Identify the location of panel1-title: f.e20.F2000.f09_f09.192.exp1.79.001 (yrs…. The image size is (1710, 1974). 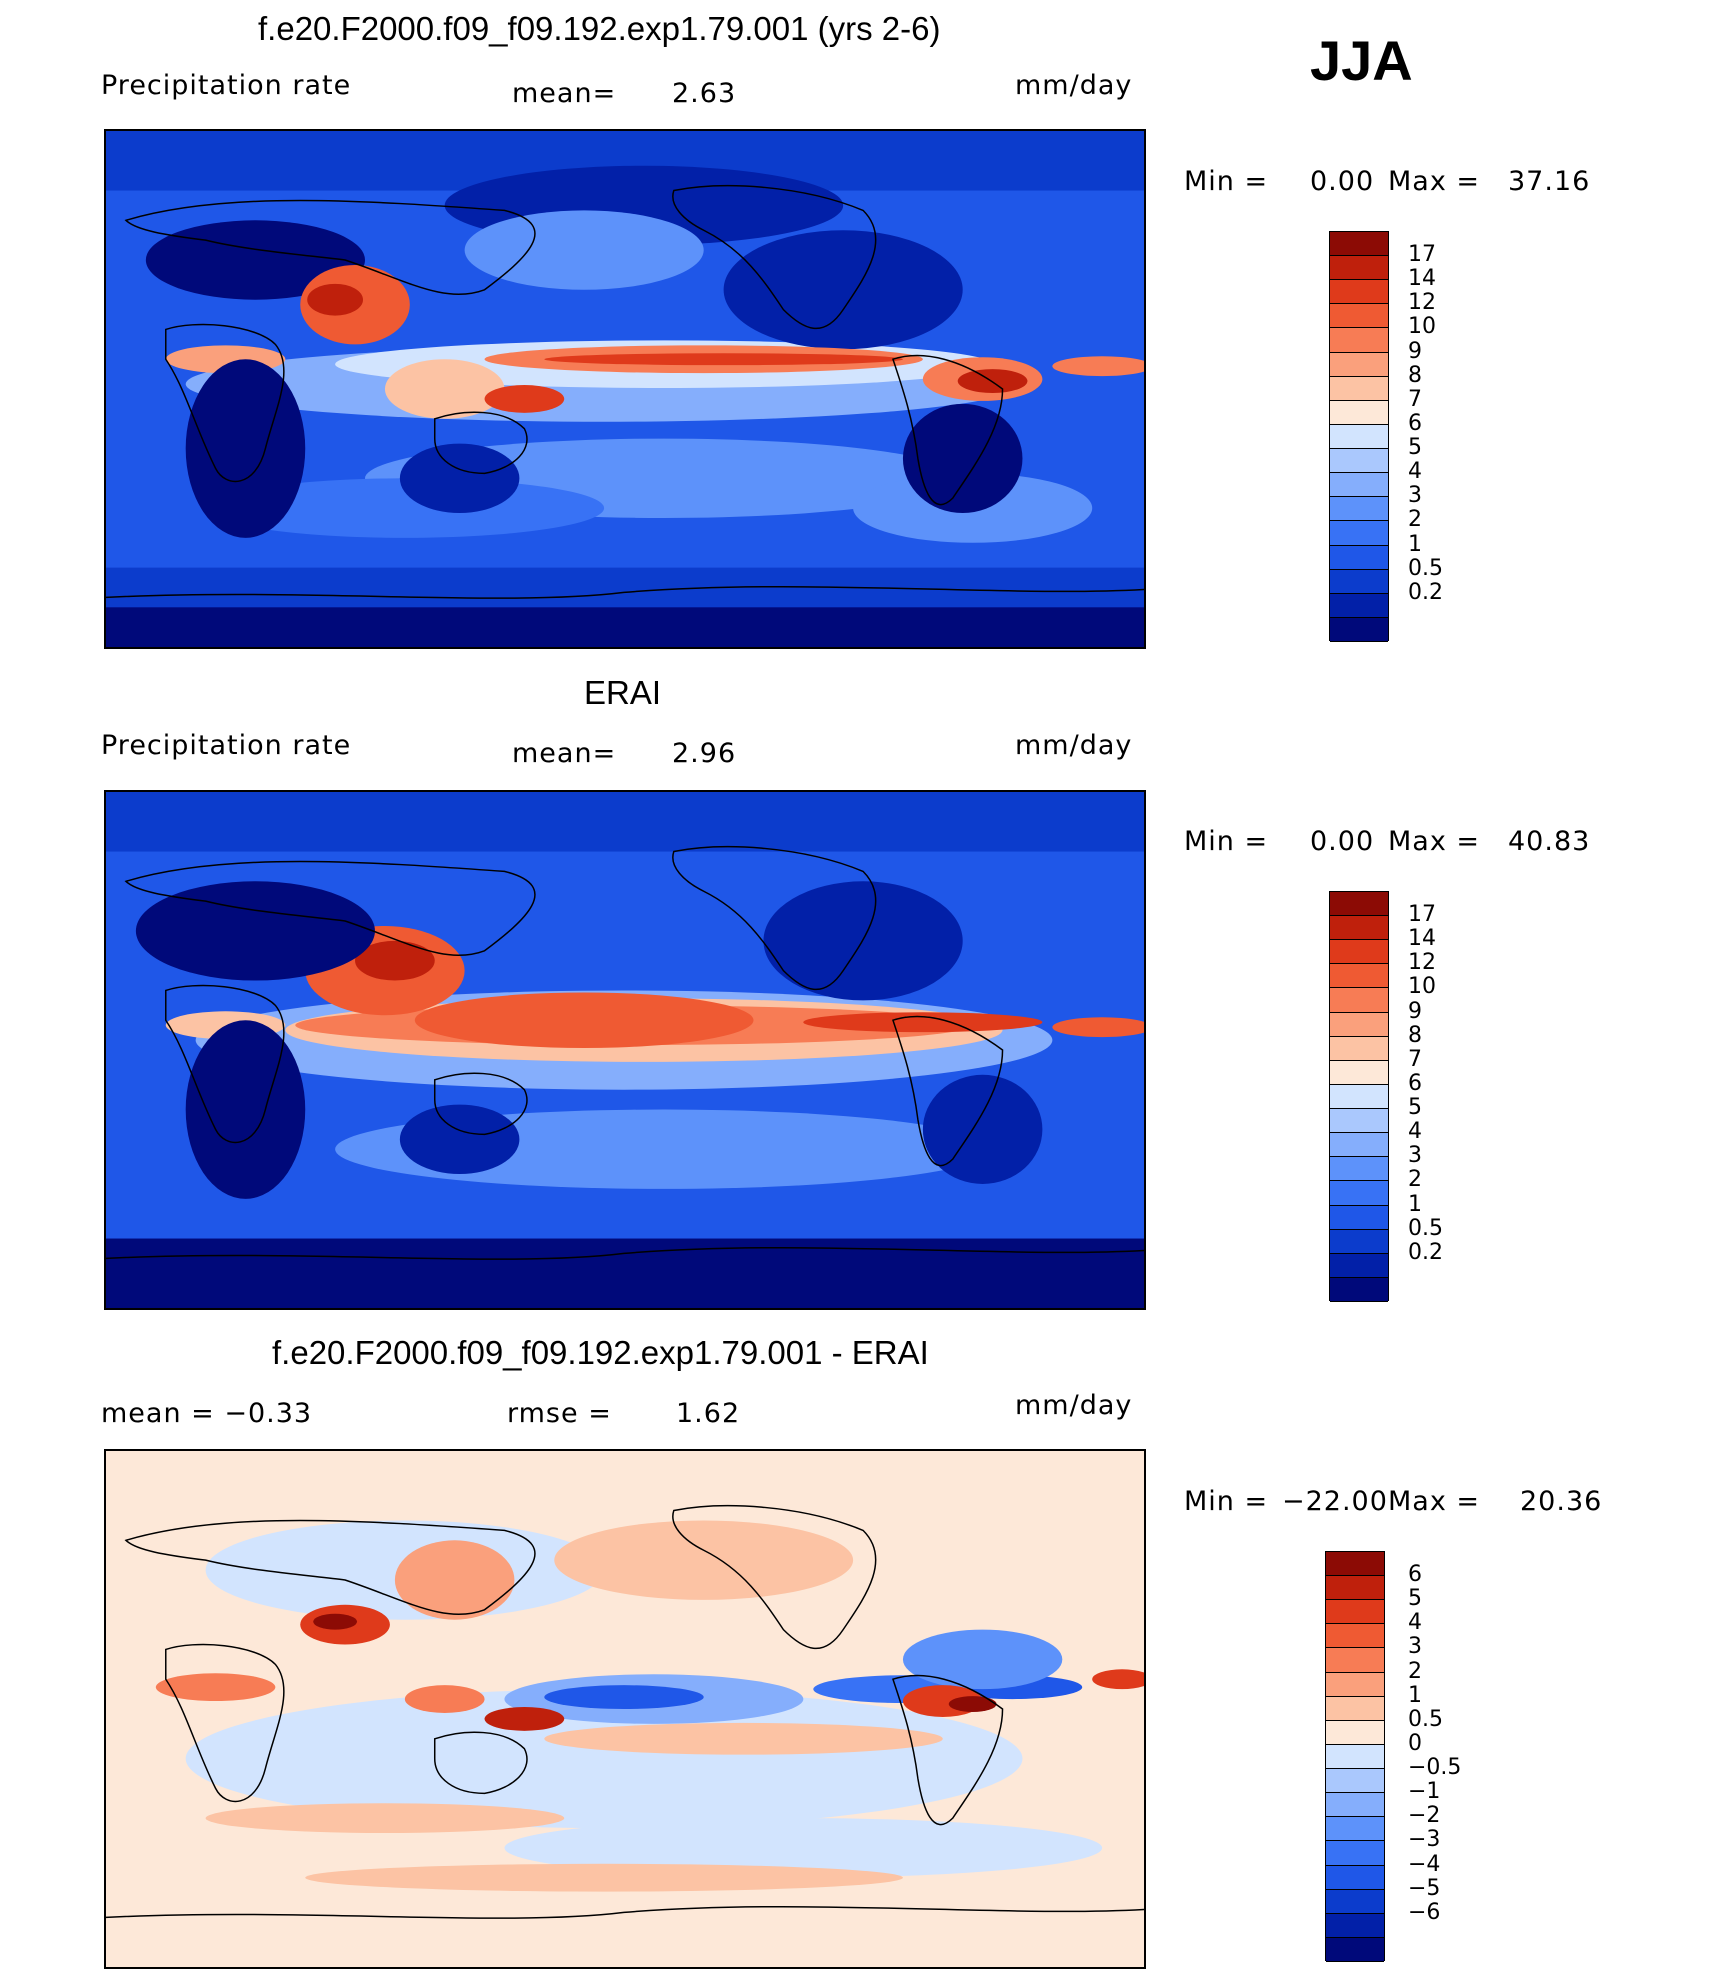
(599, 28).